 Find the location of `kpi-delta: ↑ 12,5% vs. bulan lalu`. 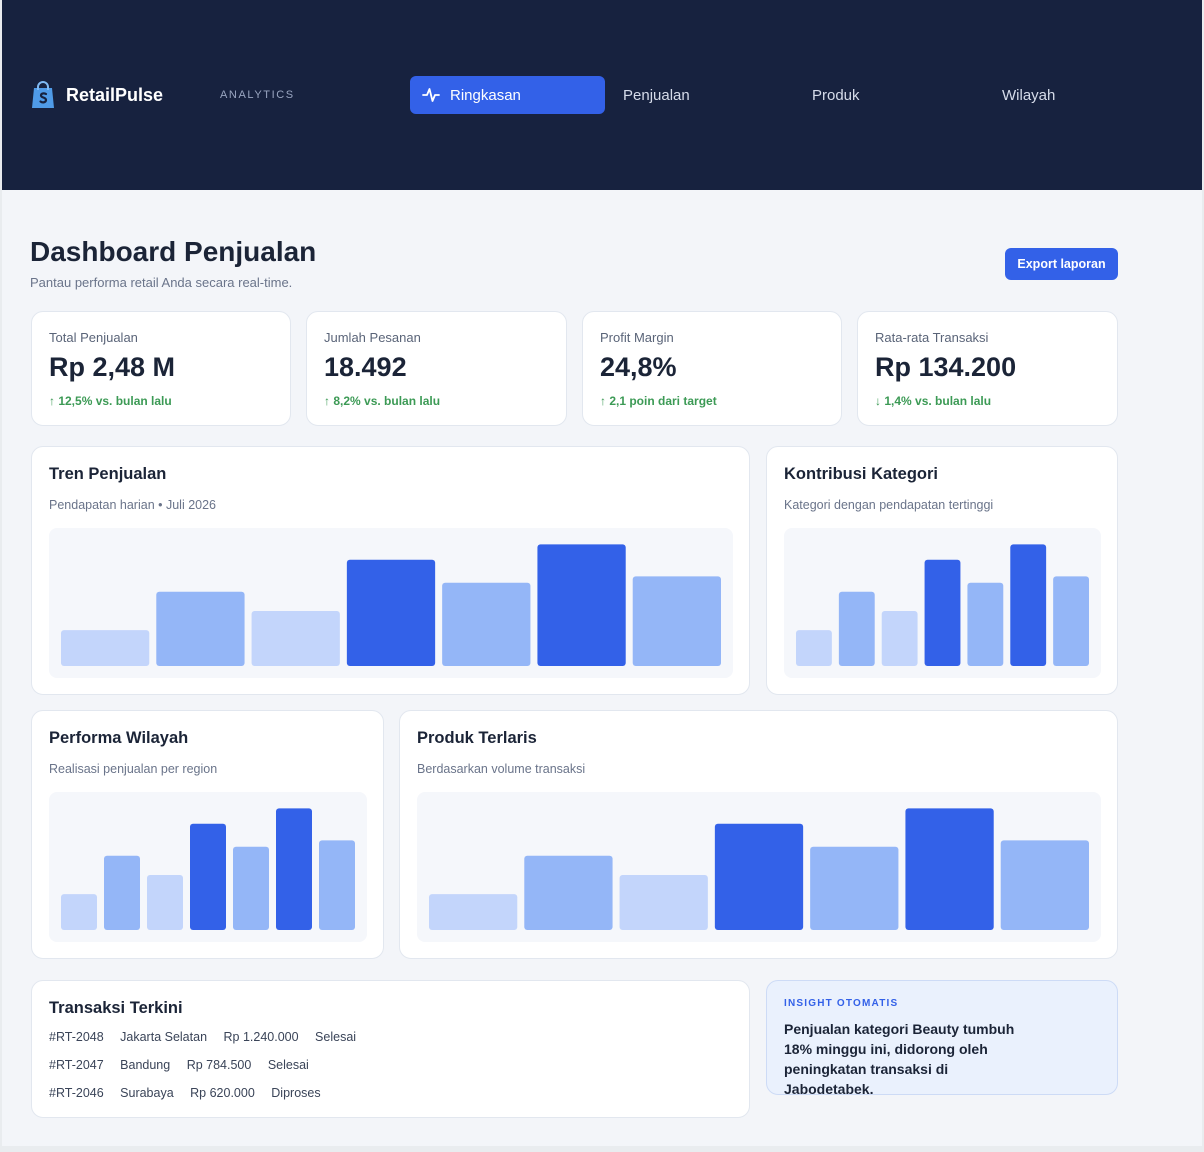

kpi-delta: ↑ 12,5% vs. bulan lalu is located at coordinates (110, 401).